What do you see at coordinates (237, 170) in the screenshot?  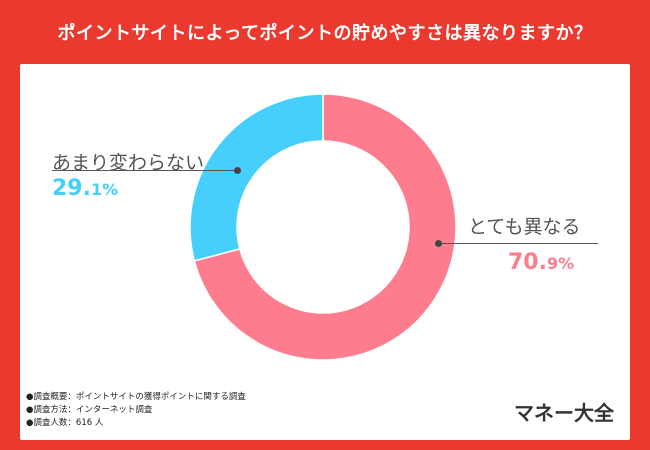 I see `leader-dot-left` at bounding box center [237, 170].